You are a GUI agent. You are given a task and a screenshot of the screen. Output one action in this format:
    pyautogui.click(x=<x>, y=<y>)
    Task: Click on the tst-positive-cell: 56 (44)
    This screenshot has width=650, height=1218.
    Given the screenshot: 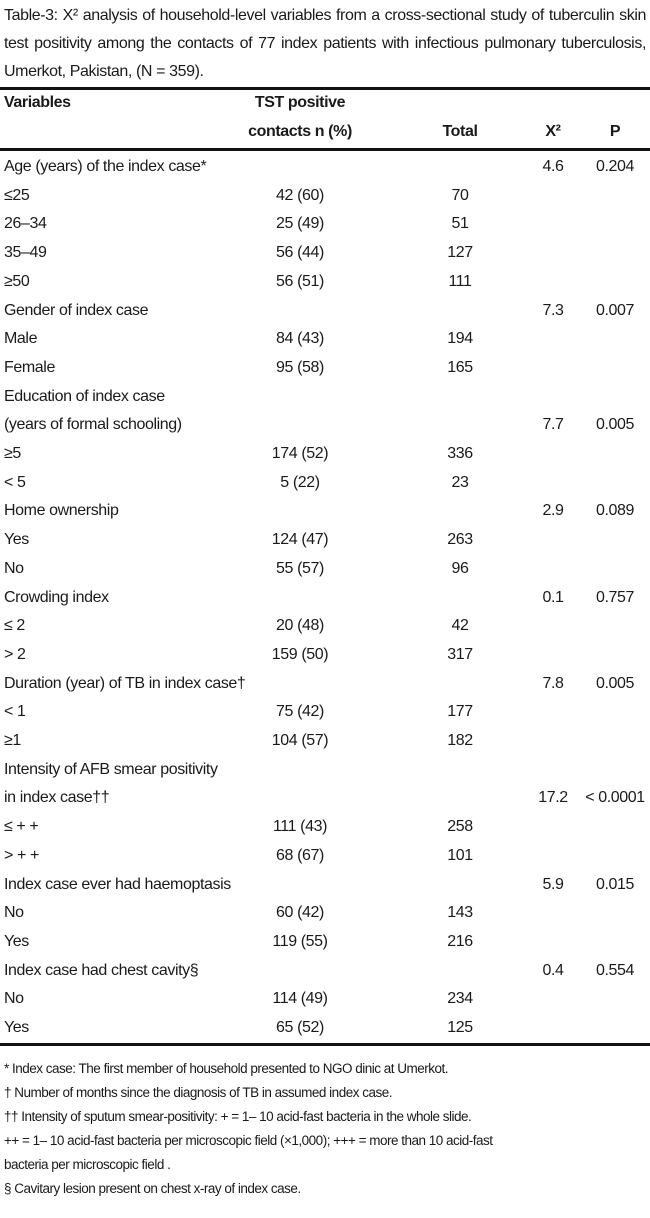 What is the action you would take?
    pyautogui.click(x=300, y=253)
    